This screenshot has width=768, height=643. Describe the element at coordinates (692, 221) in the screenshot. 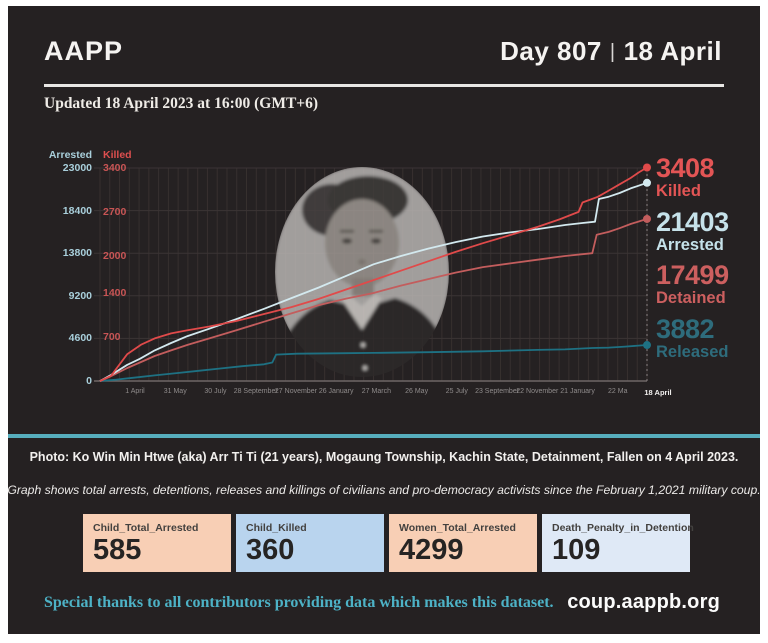

I see `arrested-total-value: 21403` at that location.